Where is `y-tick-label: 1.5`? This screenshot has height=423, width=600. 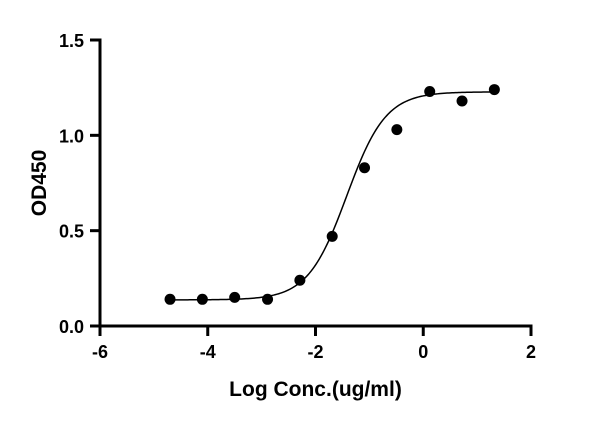 y-tick-label: 1.5 is located at coordinates (71, 41).